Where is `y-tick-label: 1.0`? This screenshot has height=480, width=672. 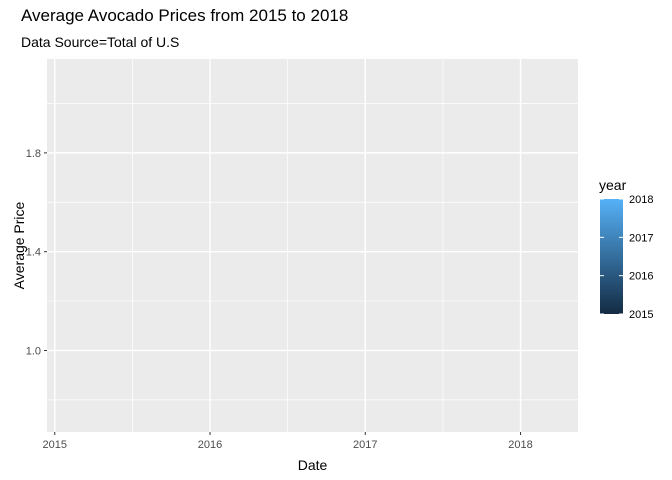
y-tick-label: 1.0 is located at coordinates (33, 351).